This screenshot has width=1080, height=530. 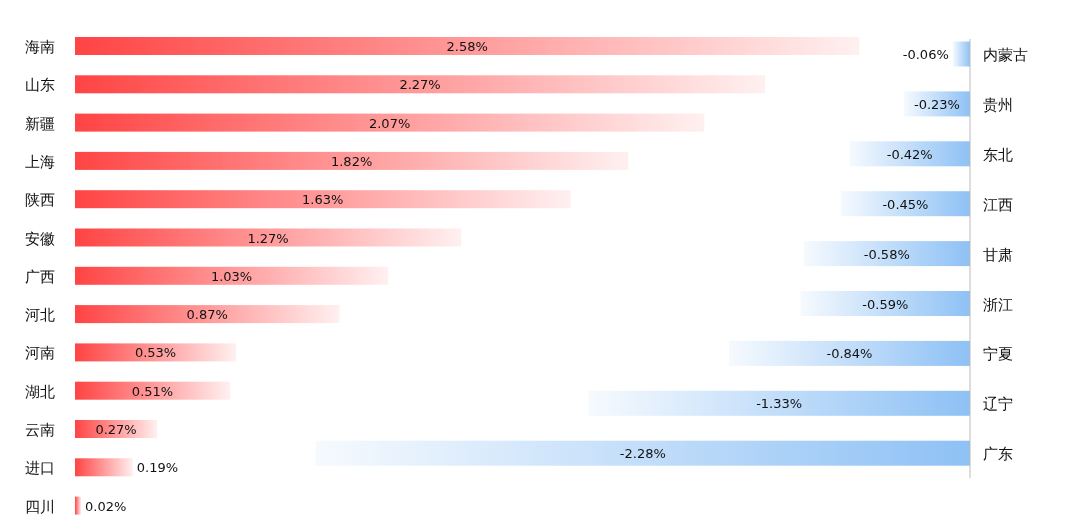 What do you see at coordinates (157, 468) in the screenshot?
I see `data-label: 0.19%` at bounding box center [157, 468].